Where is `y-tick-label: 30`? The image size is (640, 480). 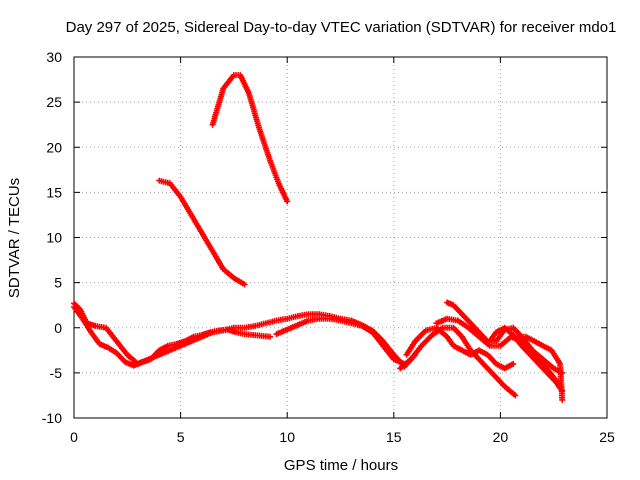
y-tick-label: 30 is located at coordinates (54, 57).